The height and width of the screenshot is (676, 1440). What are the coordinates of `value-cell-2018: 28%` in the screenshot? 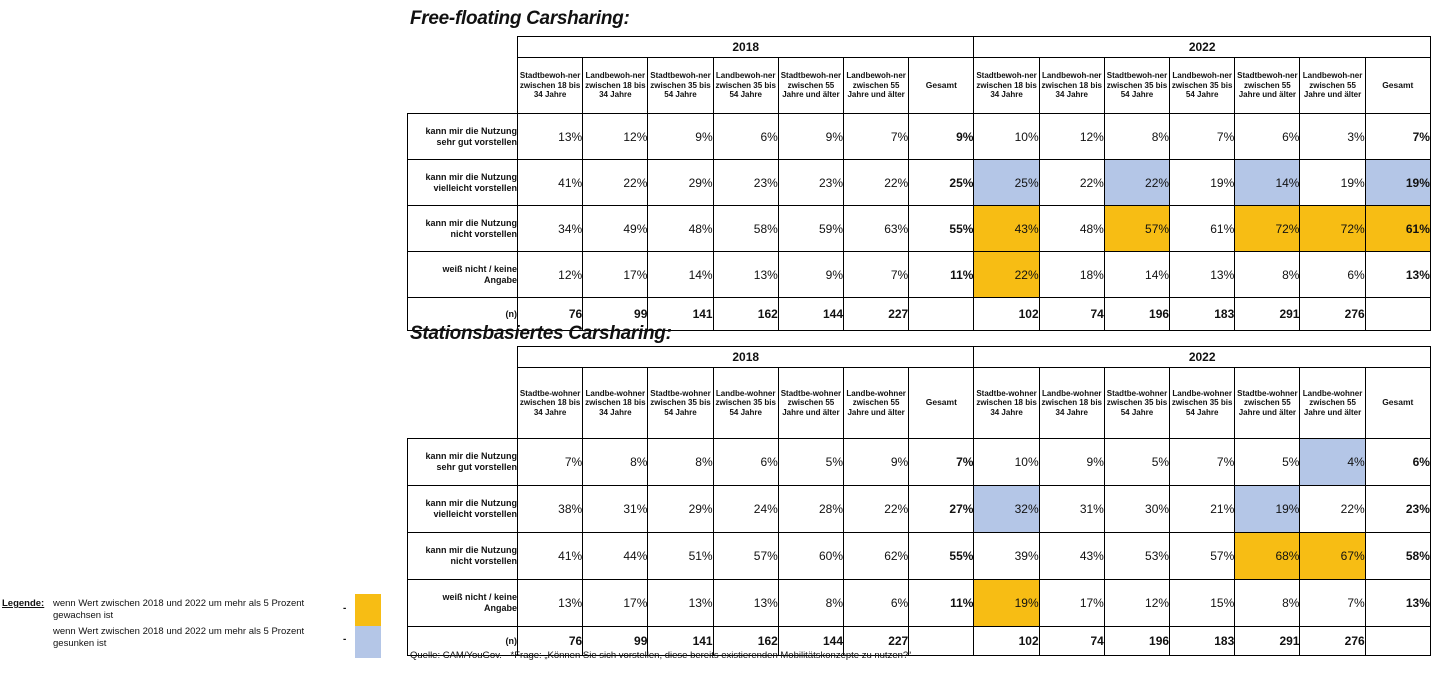 It's located at (811, 509).